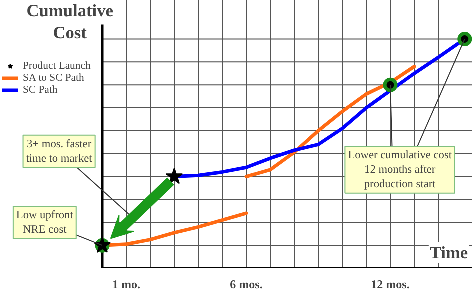  What do you see at coordinates (449, 253) in the screenshot?
I see `x-axis-title: Time` at bounding box center [449, 253].